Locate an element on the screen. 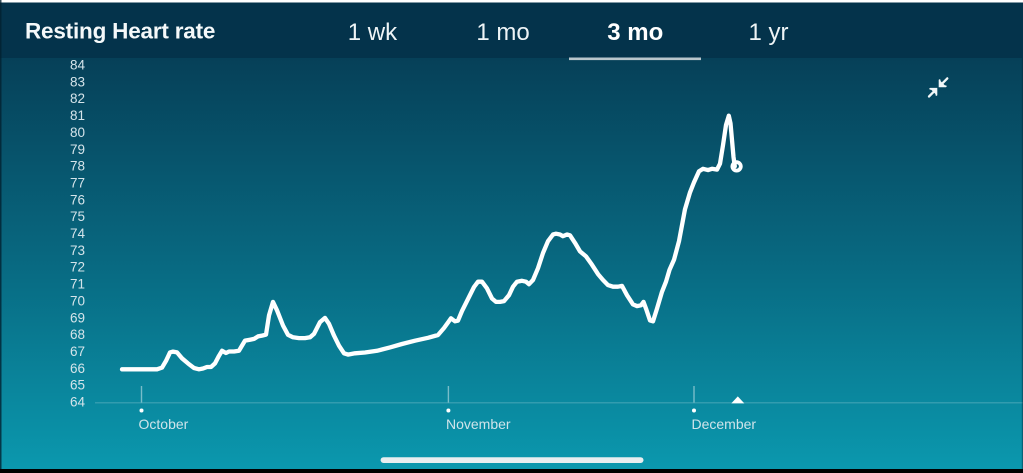 This screenshot has height=473, width=1023. svg-text: October is located at coordinates (164, 424).